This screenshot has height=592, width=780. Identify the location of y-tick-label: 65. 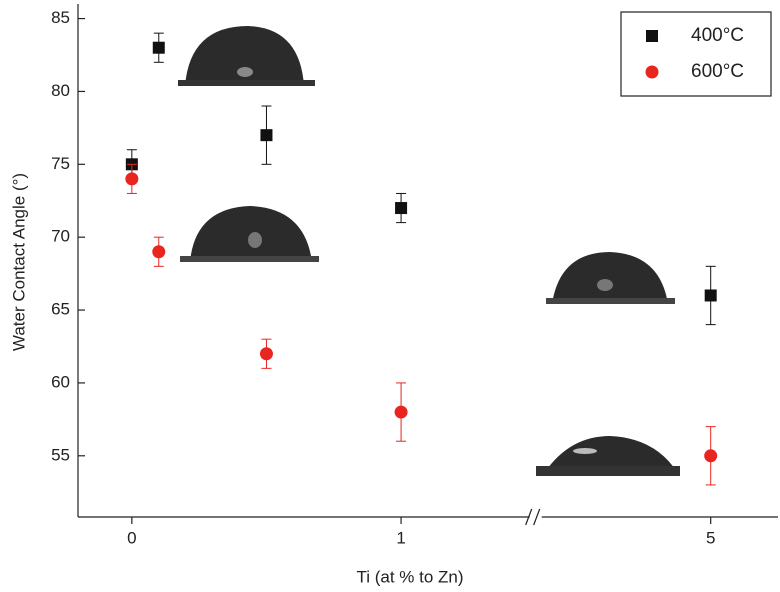
(60, 309).